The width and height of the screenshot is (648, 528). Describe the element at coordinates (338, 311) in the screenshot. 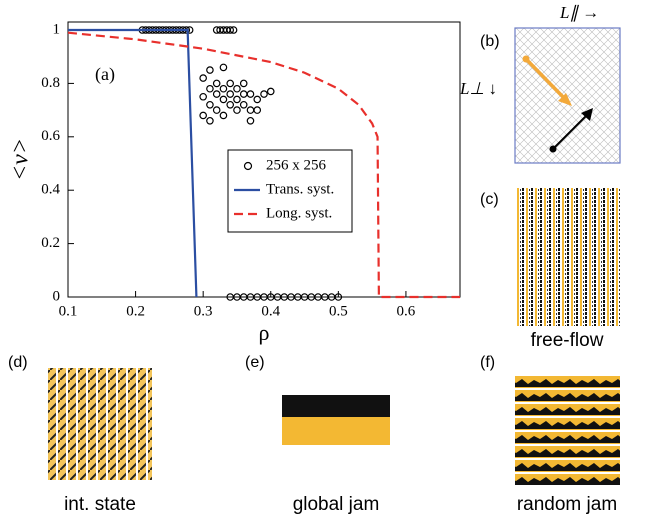

I see `x-tick-label: 0.5` at that location.